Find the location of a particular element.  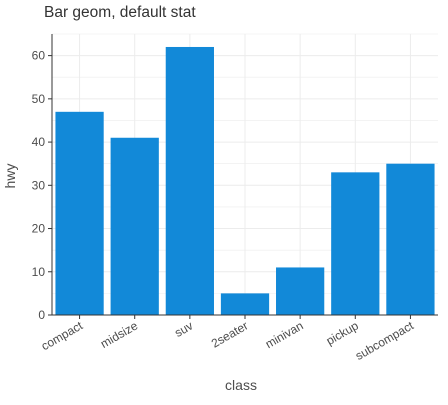

x-tick-label: 2seater is located at coordinates (230, 334).